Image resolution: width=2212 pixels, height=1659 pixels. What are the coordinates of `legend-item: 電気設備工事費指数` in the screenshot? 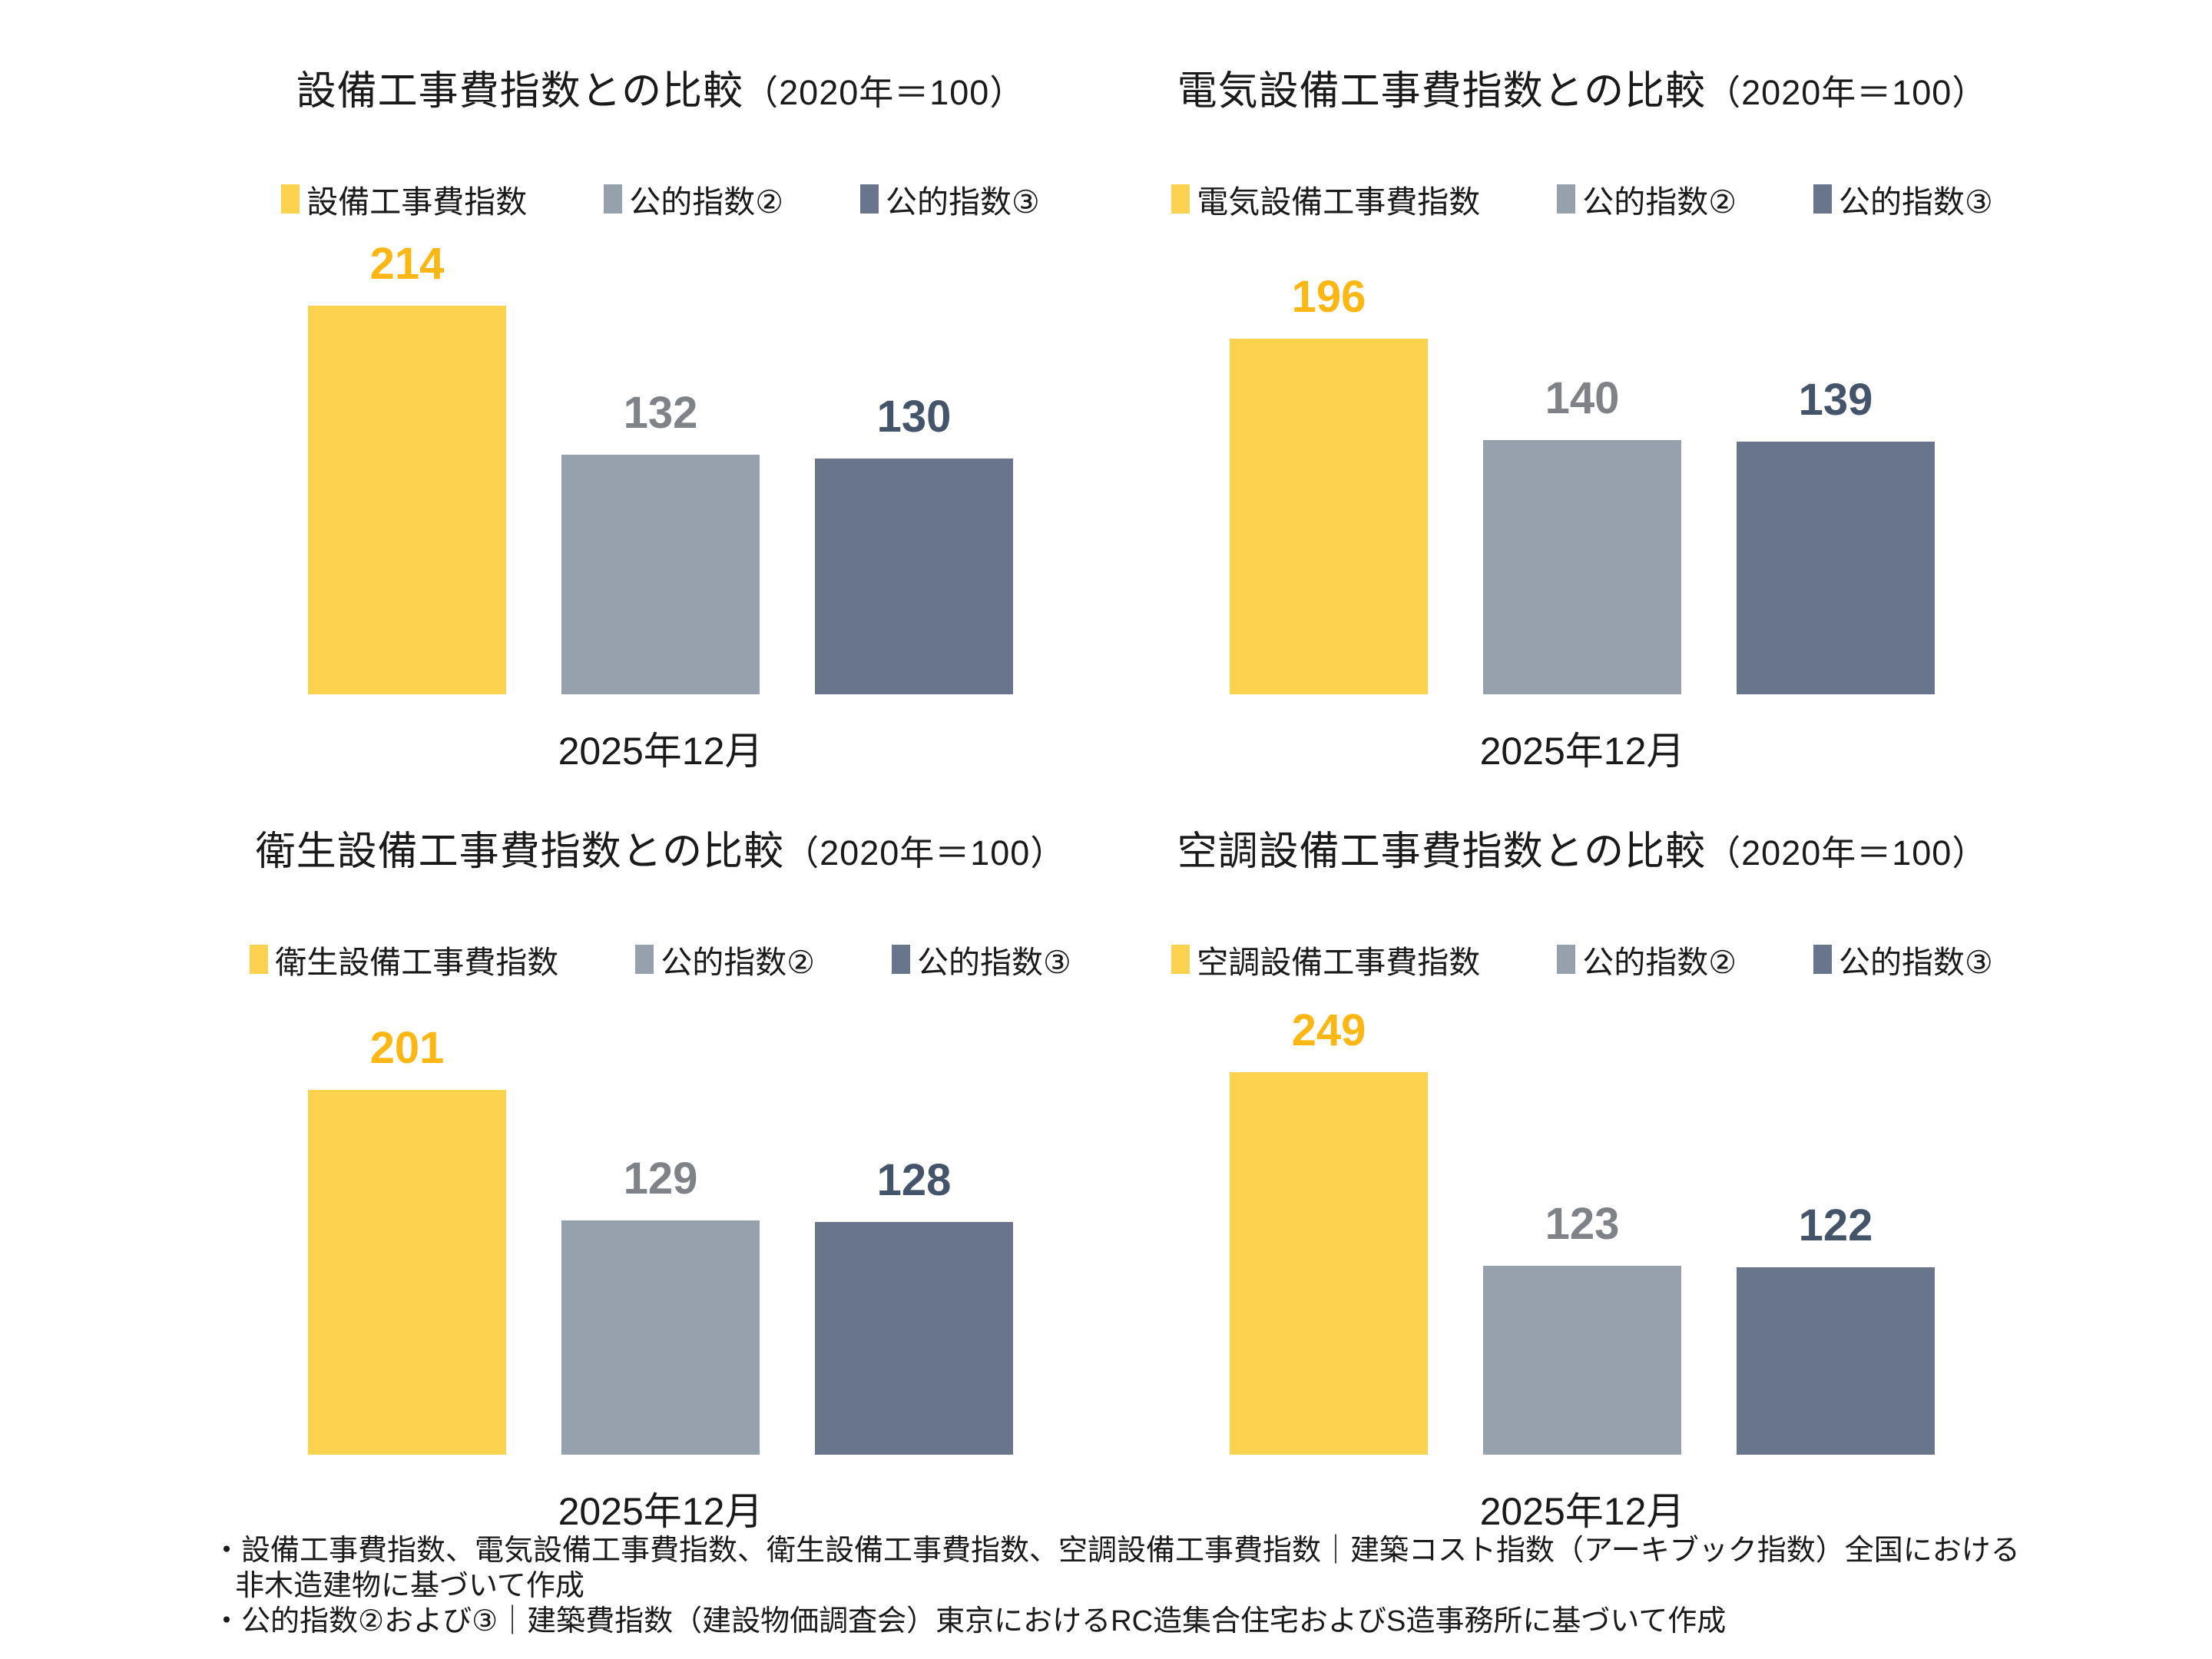 It's located at (1325, 199).